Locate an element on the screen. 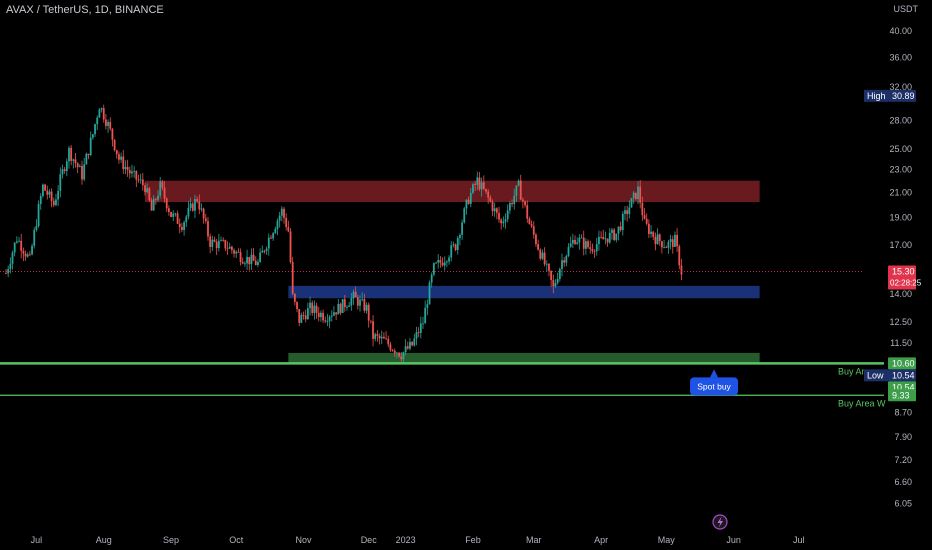  lightning-icon is located at coordinates (720, 522).